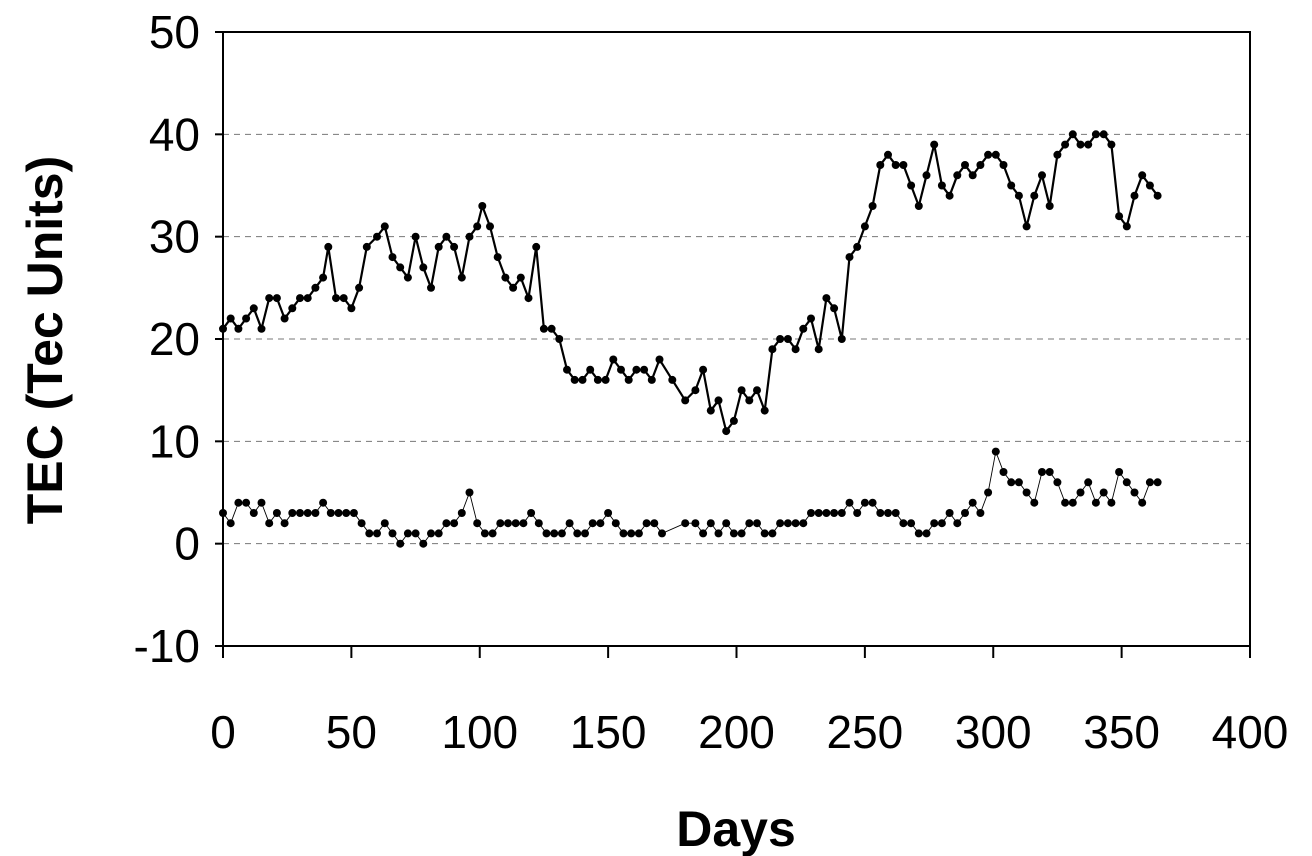 The height and width of the screenshot is (856, 1312). Describe the element at coordinates (174, 237) in the screenshot. I see `y-tick-label: 30` at that location.